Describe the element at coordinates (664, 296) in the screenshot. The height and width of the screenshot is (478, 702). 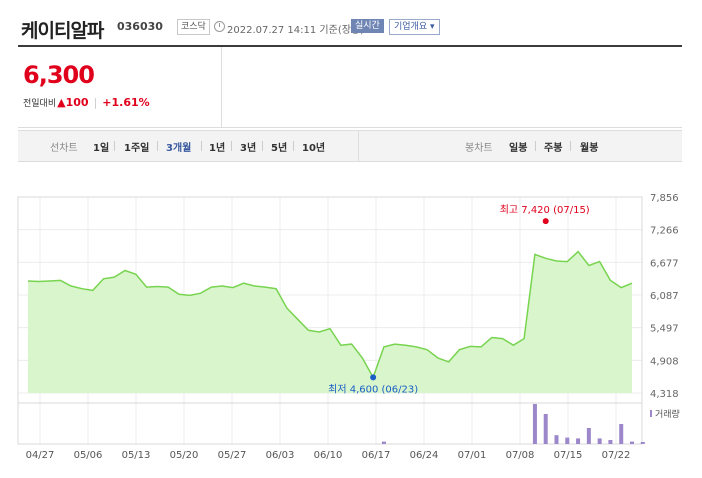
I see `y-tick-label: 6,087` at that location.